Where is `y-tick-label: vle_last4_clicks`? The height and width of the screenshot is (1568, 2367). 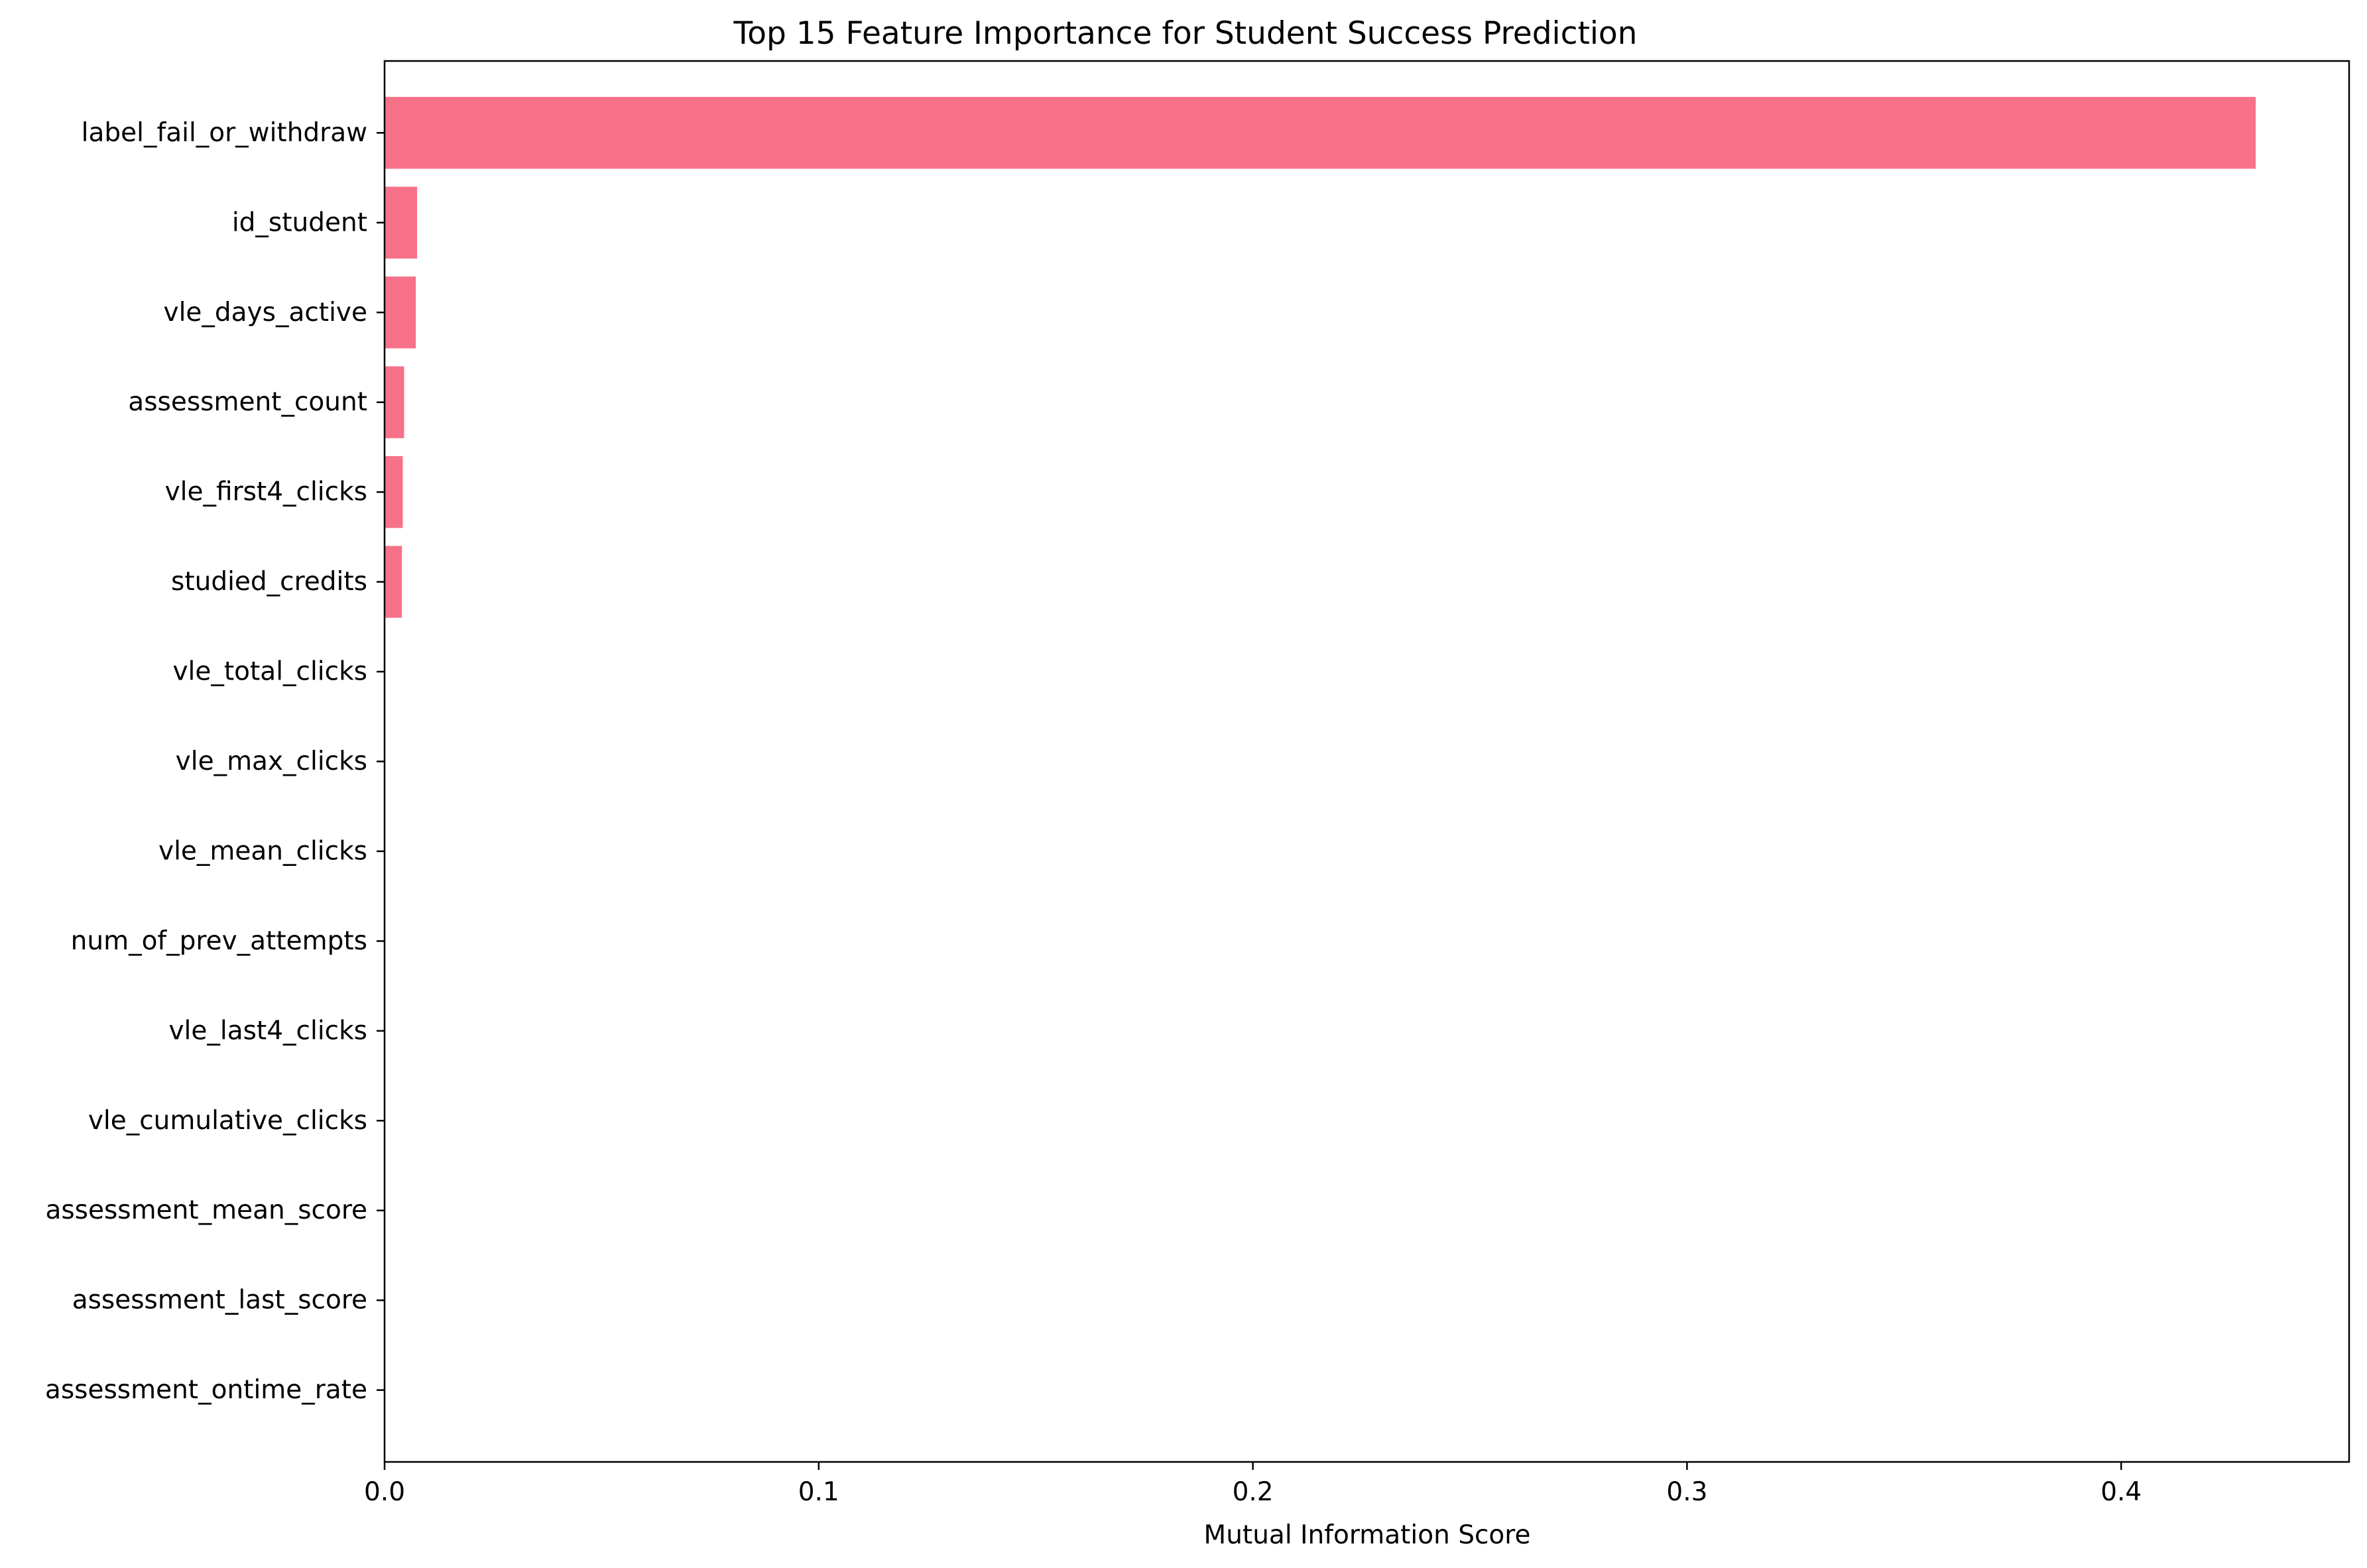
y-tick-label: vle_last4_clicks is located at coordinates (267, 1031).